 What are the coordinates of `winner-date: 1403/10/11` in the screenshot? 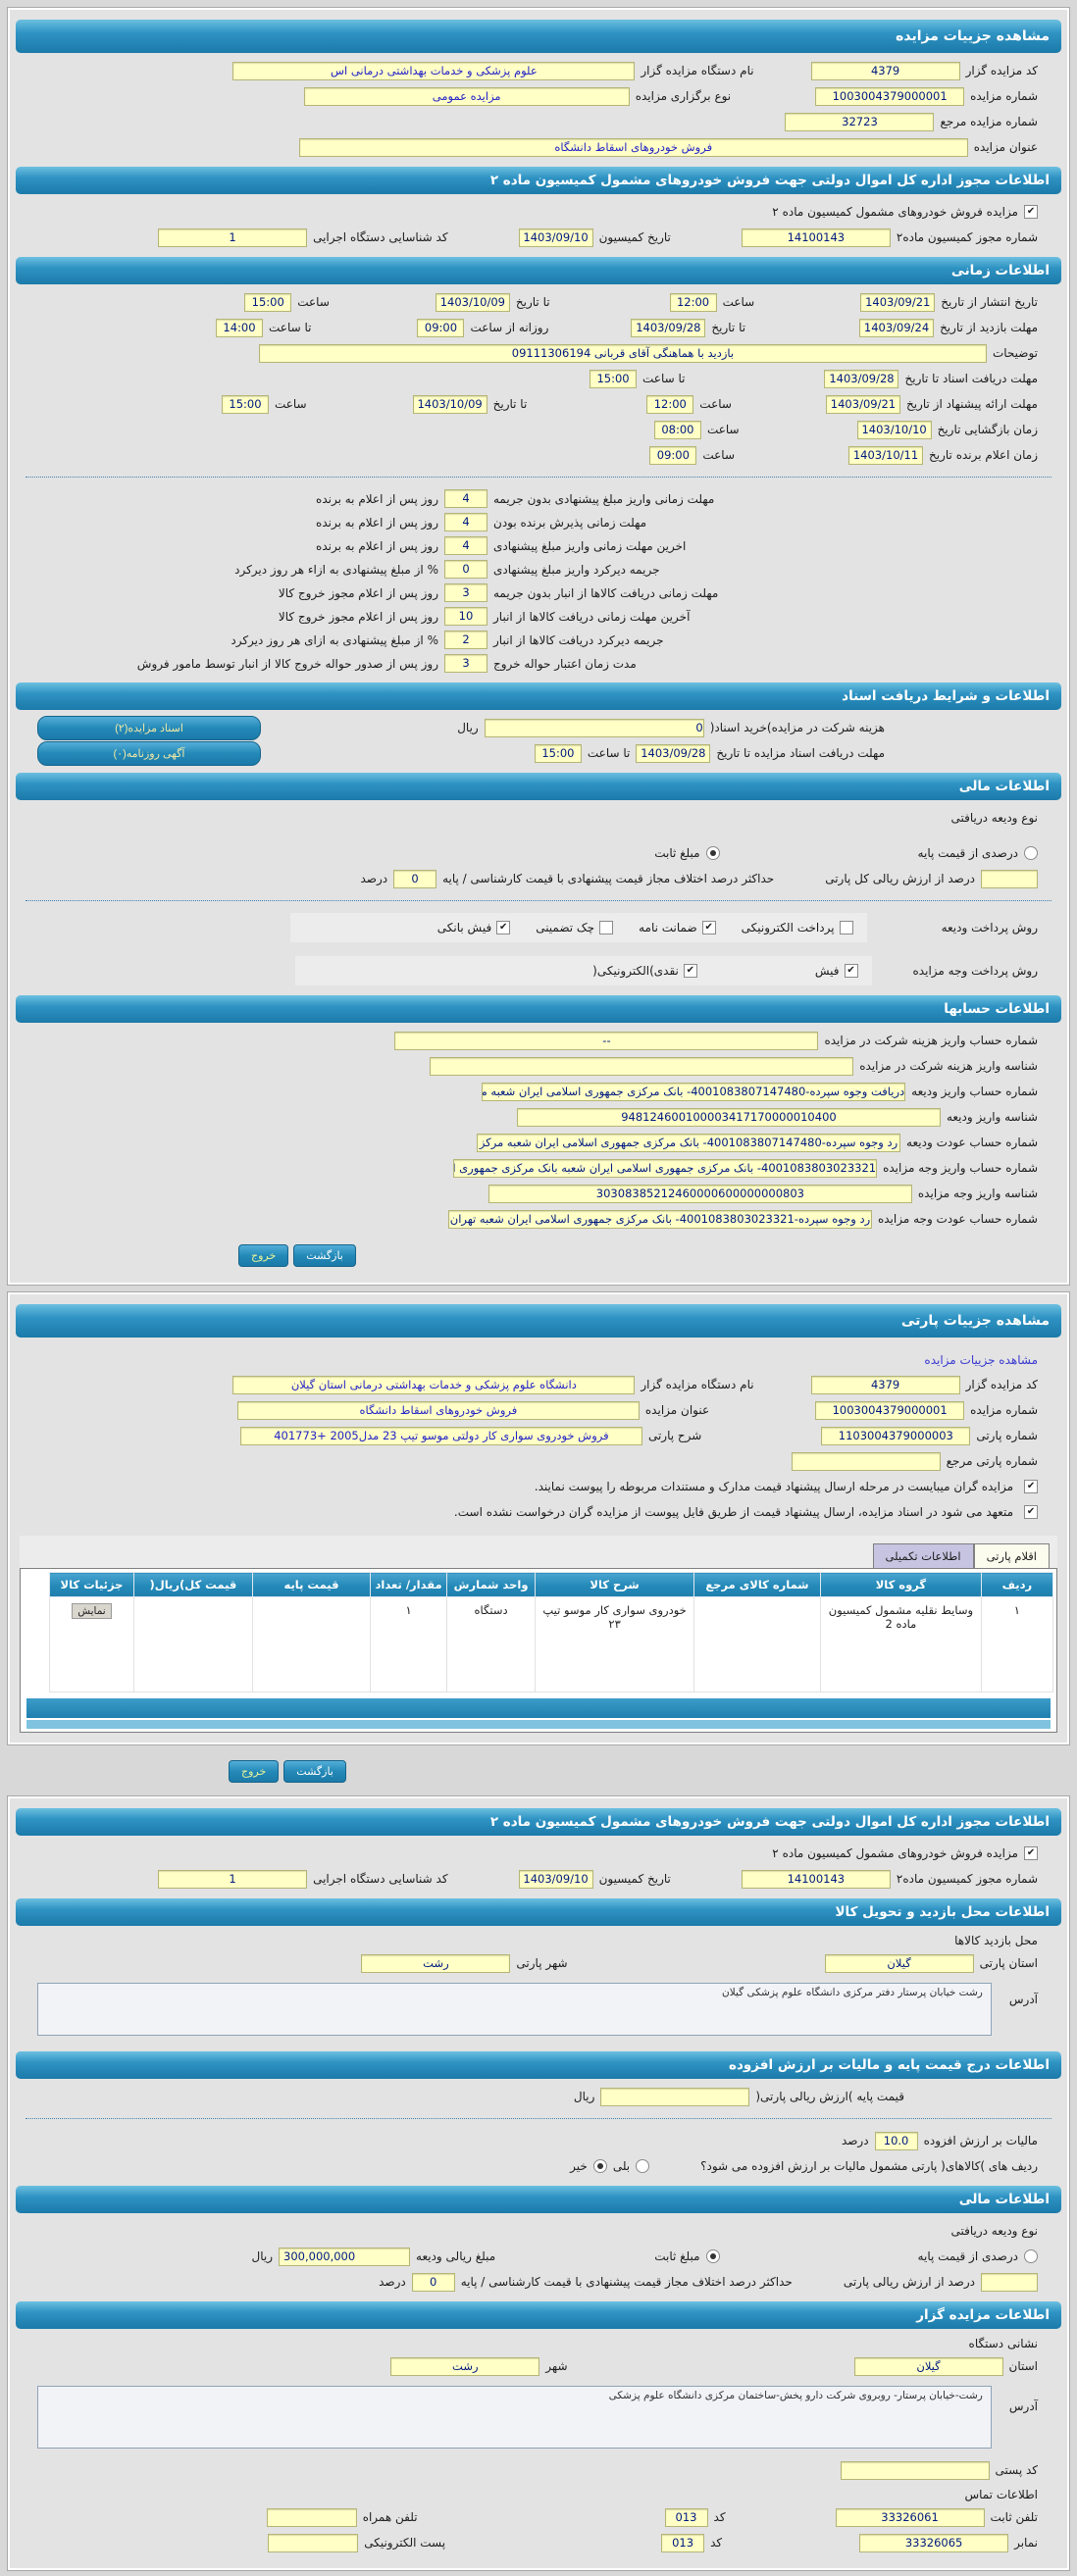 It's located at (886, 455).